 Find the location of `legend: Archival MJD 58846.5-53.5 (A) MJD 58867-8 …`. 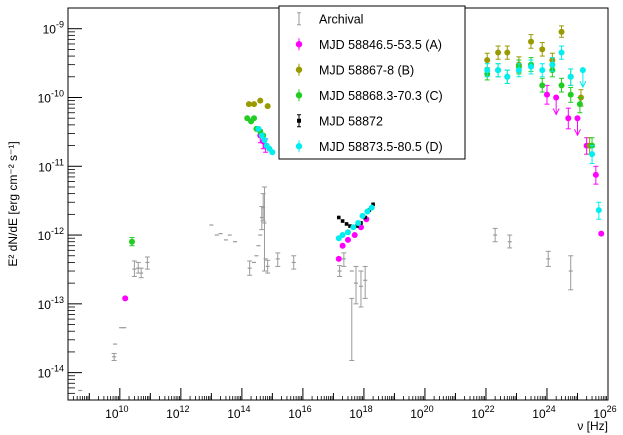

legend: Archival MJD 58846.5-53.5 (A) MJD 58867-8 … is located at coordinates (372, 82).